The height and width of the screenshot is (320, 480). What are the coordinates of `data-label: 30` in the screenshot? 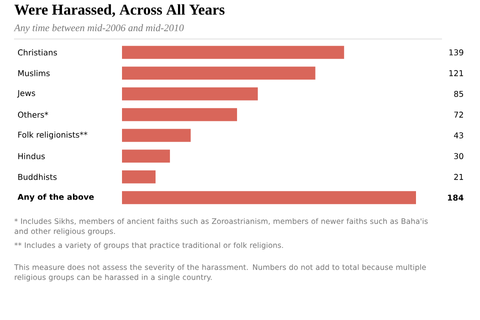 It's located at (459, 156).